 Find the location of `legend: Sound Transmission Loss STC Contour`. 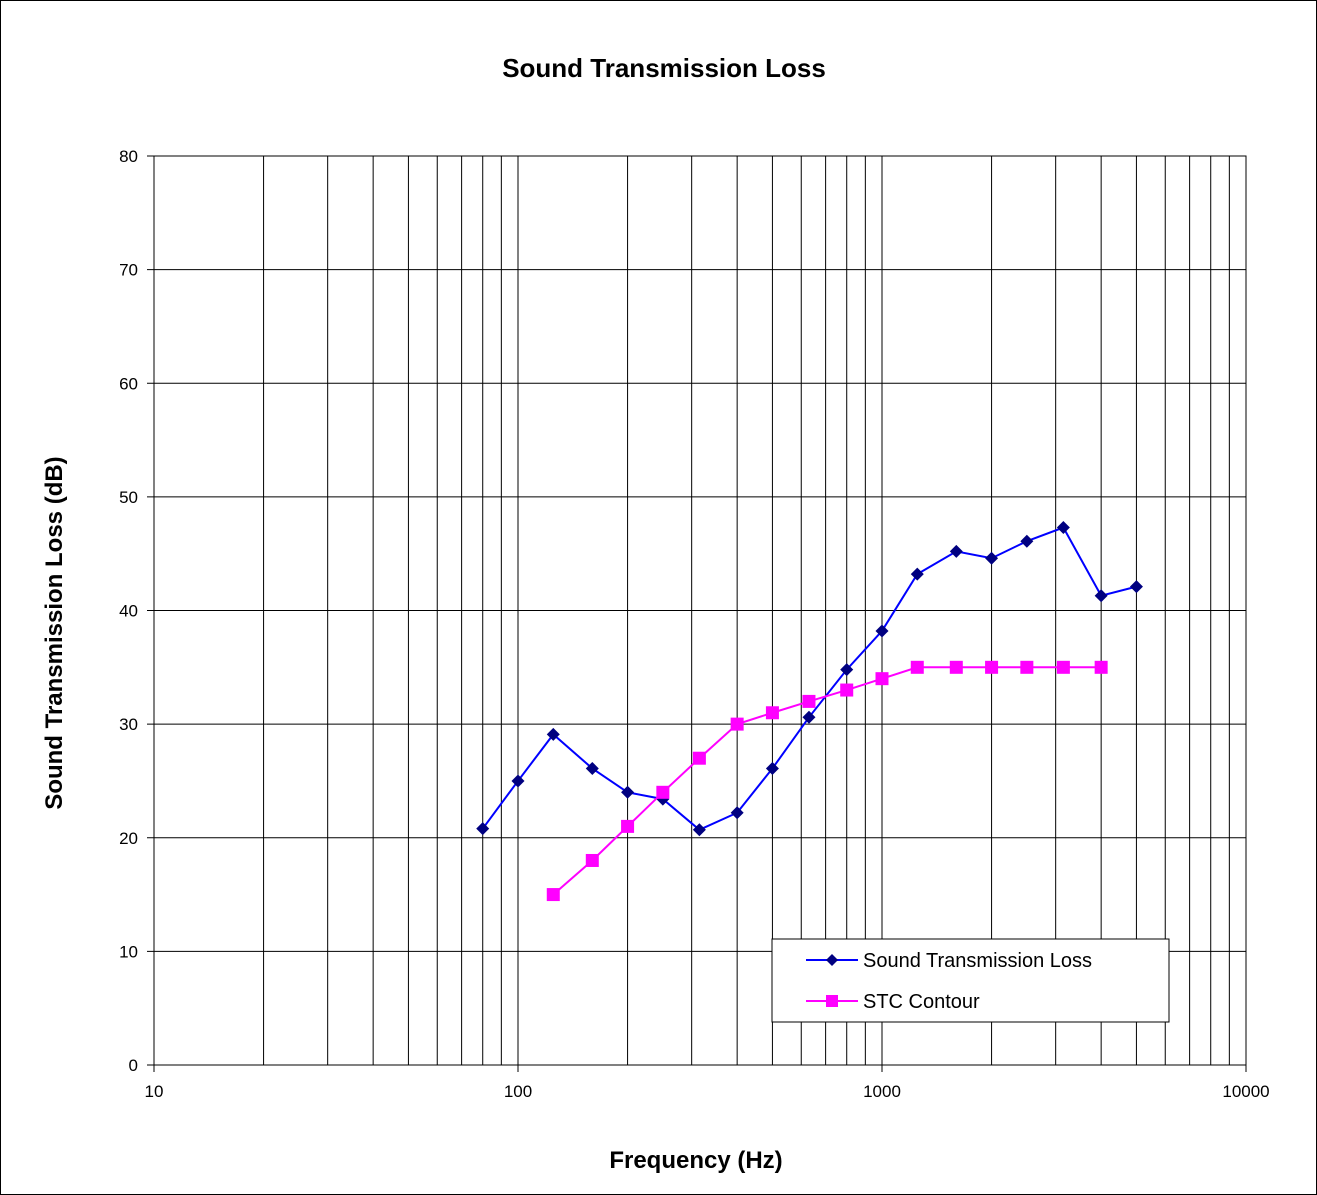

legend: Sound Transmission Loss STC Contour is located at coordinates (970, 980).